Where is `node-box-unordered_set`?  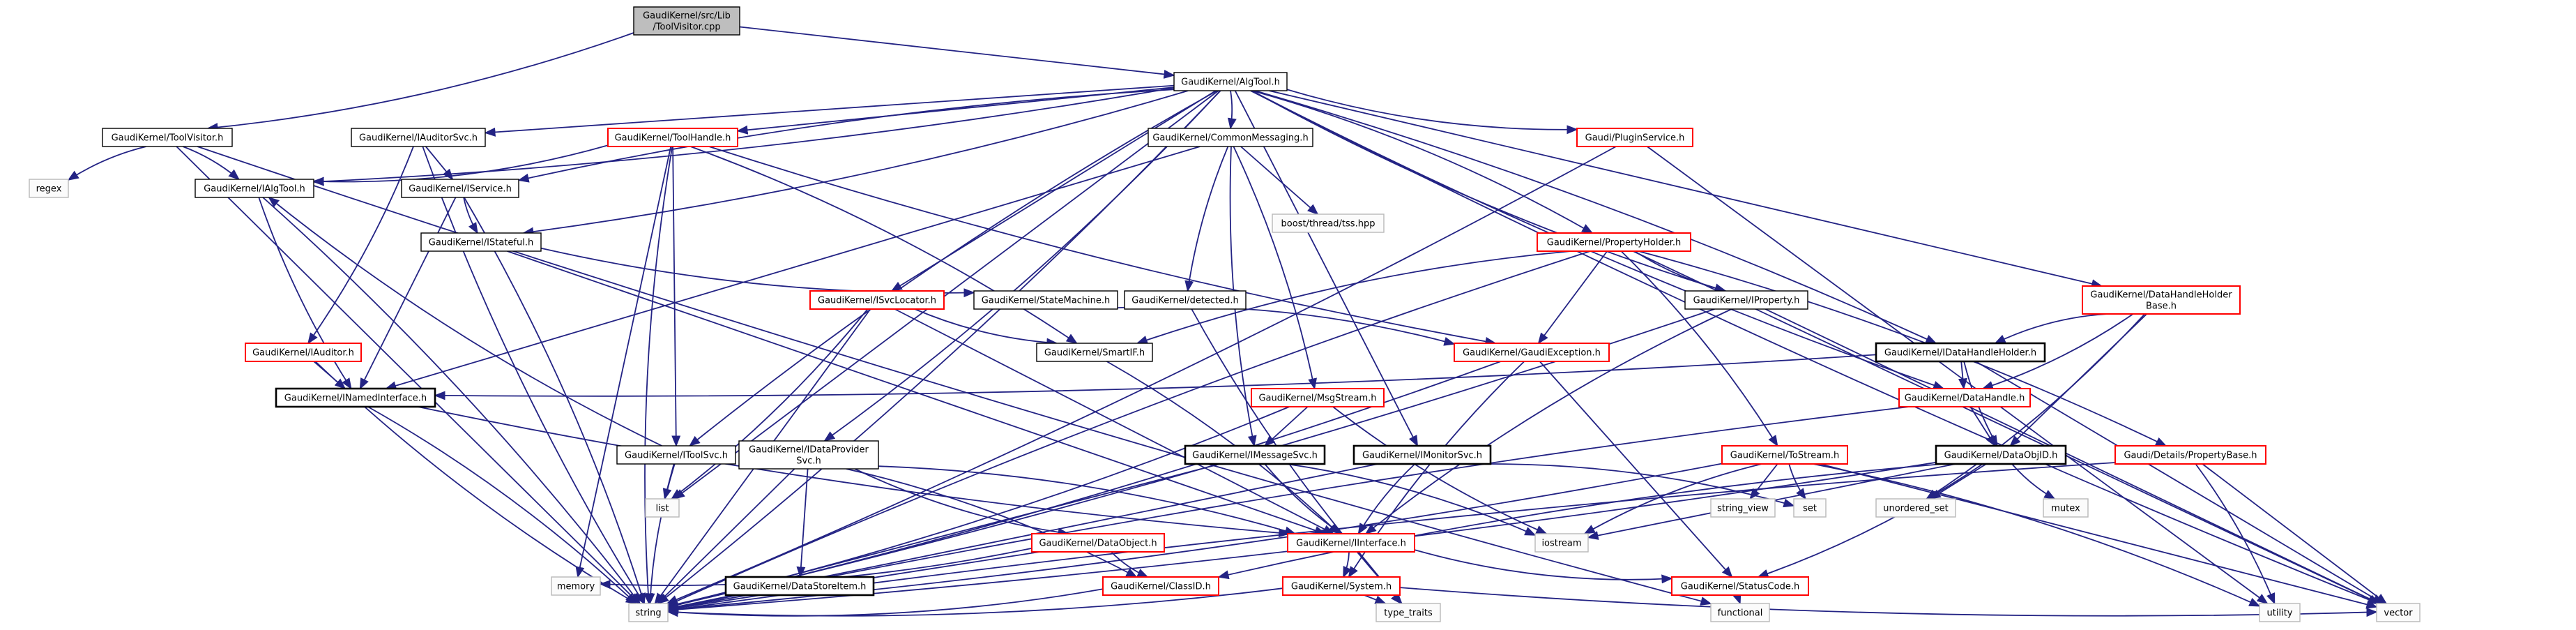
node-box-unordered_set is located at coordinates (1915, 508).